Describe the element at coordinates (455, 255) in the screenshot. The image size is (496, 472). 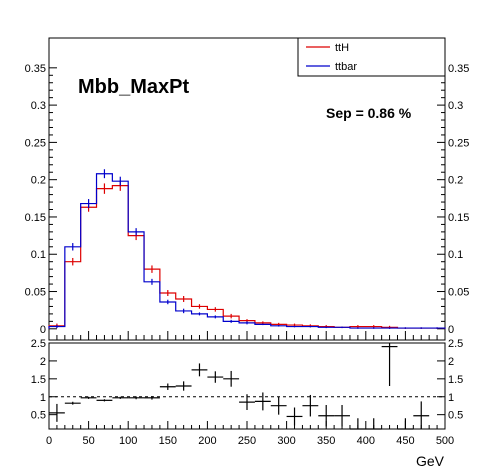
I see `y-tick-label-right: 0.1` at that location.